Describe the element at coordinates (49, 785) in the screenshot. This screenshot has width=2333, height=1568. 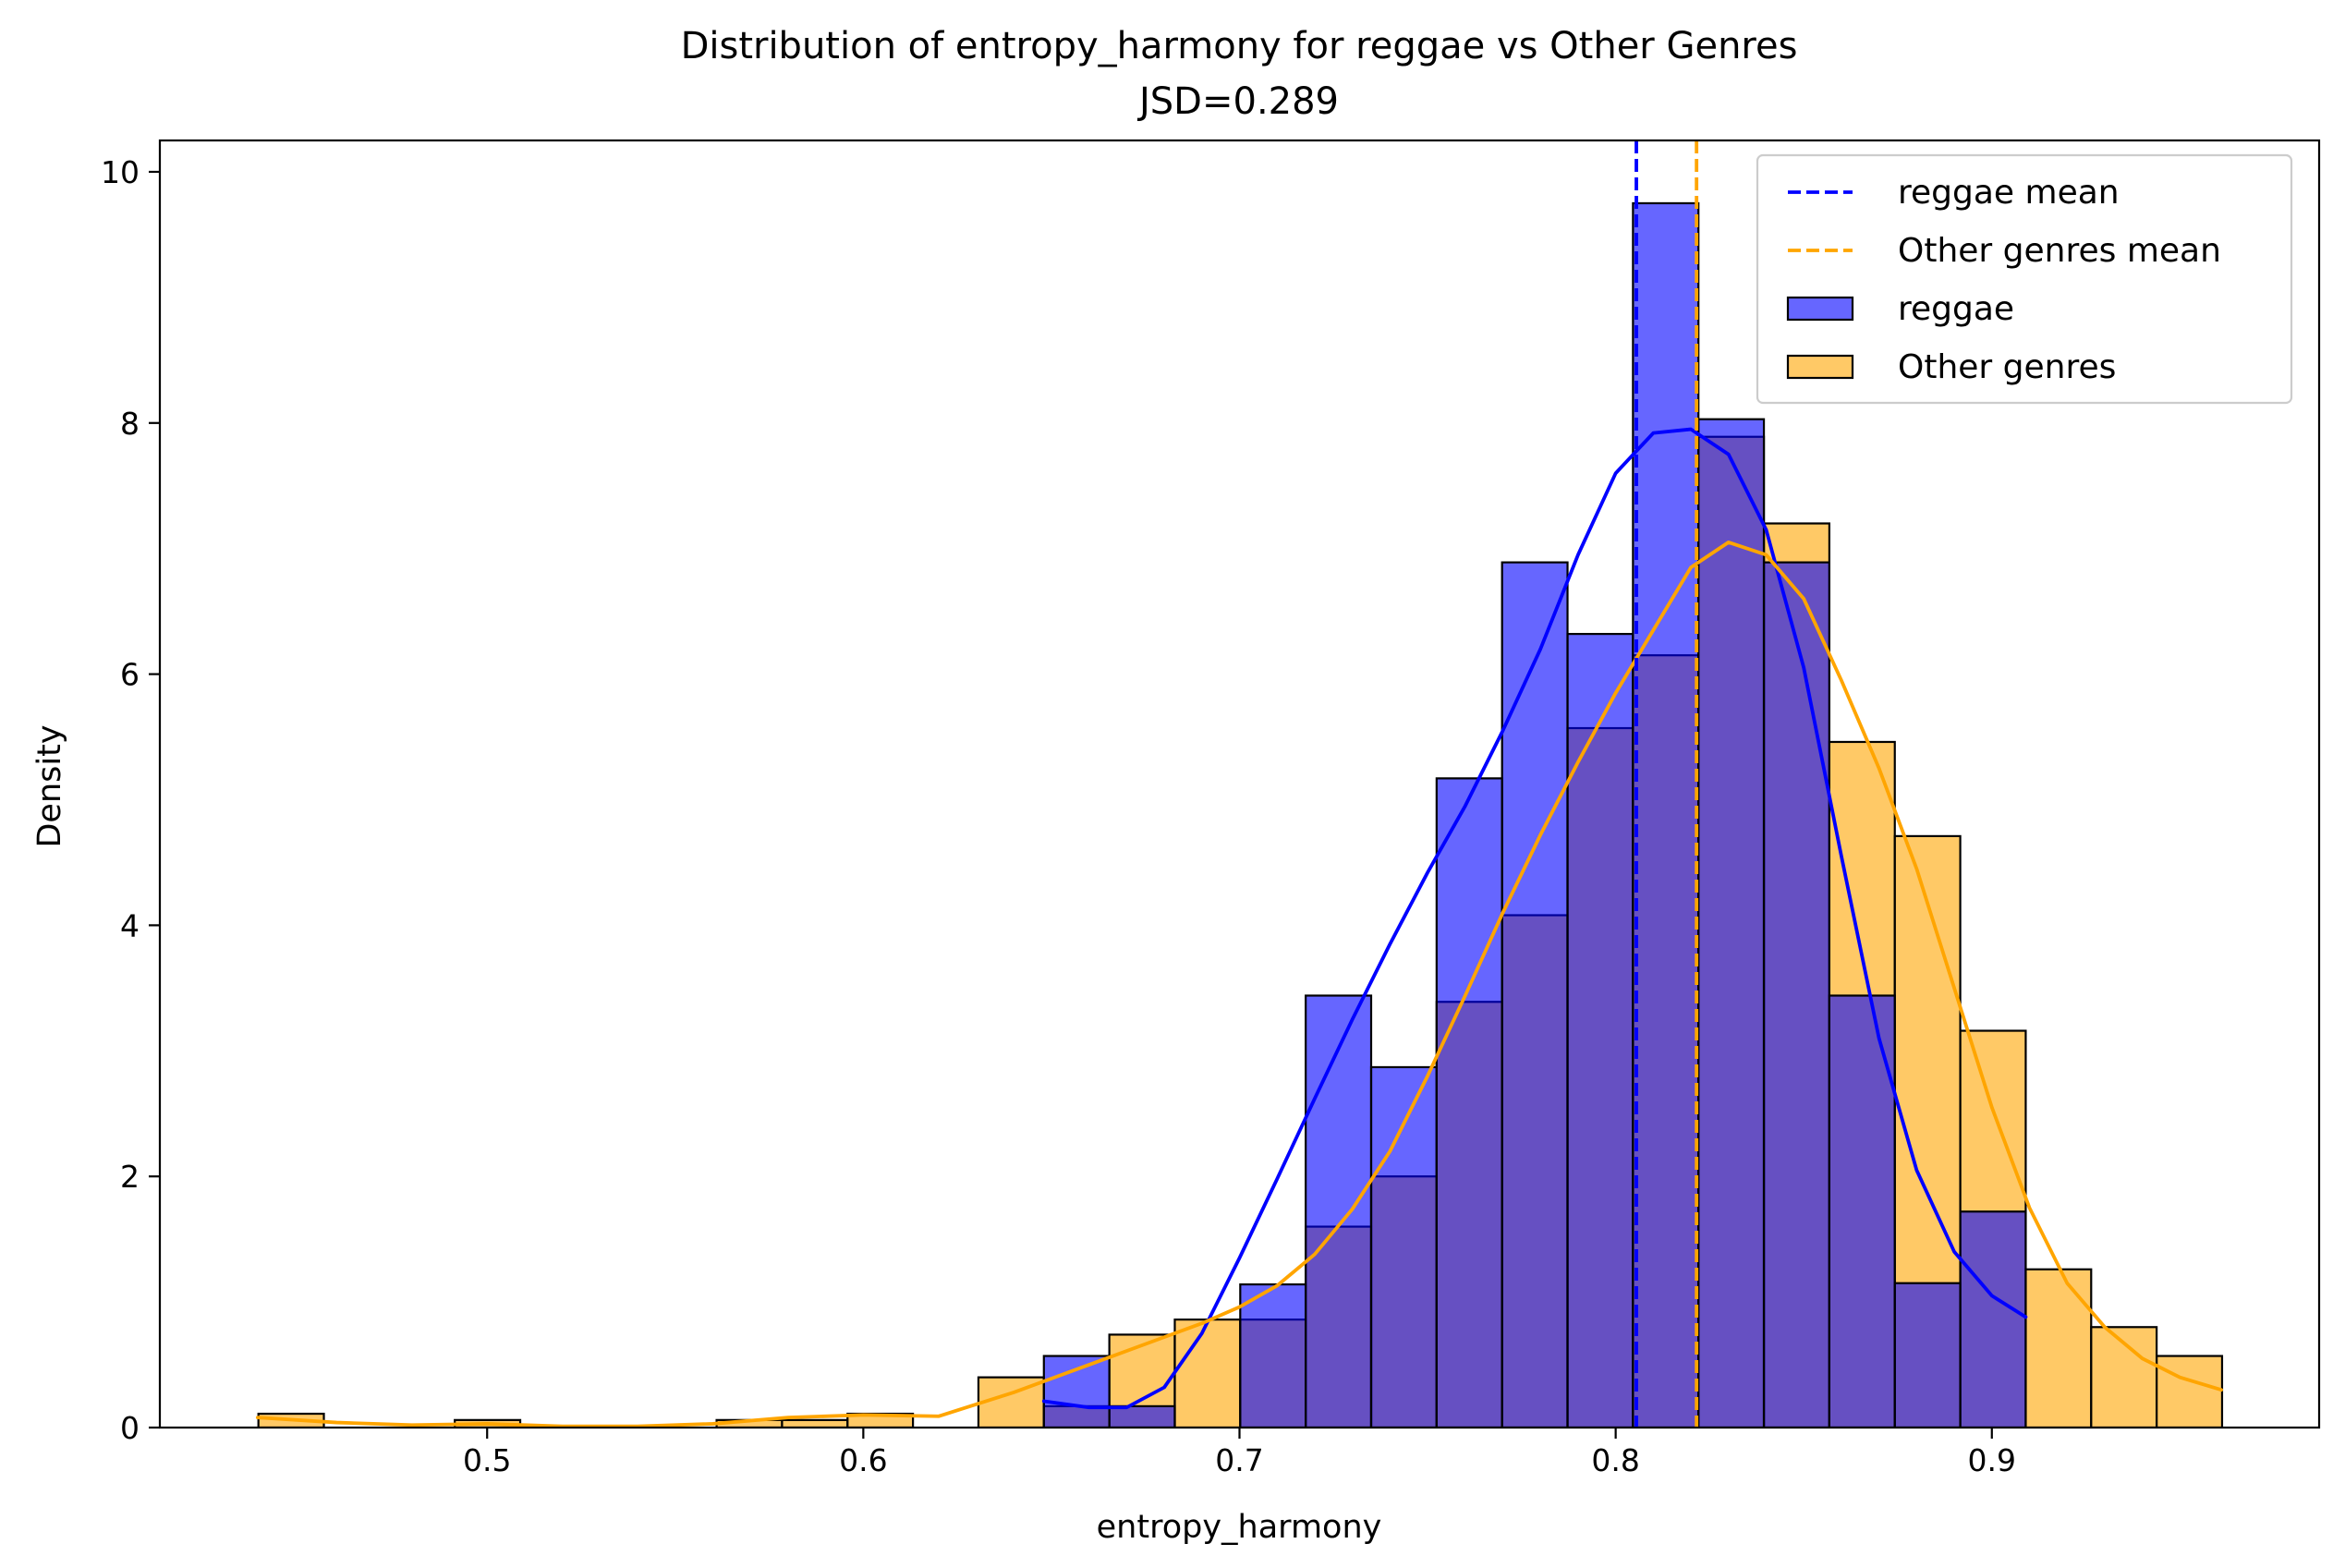
I see `y-axis-label: Density` at that location.